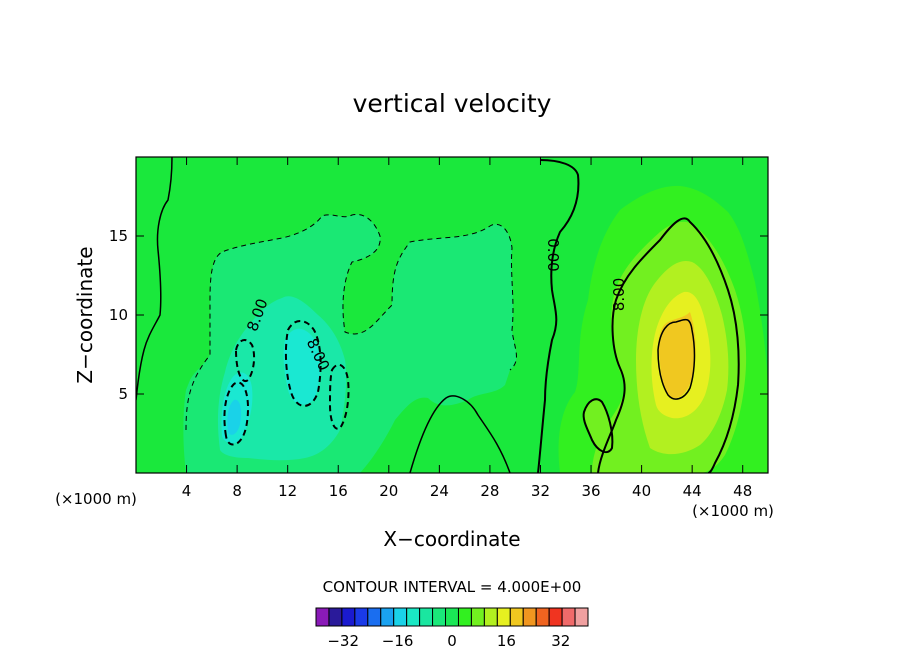  What do you see at coordinates (96, 499) in the screenshot?
I see `x-unit-left: (×1000 m)` at bounding box center [96, 499].